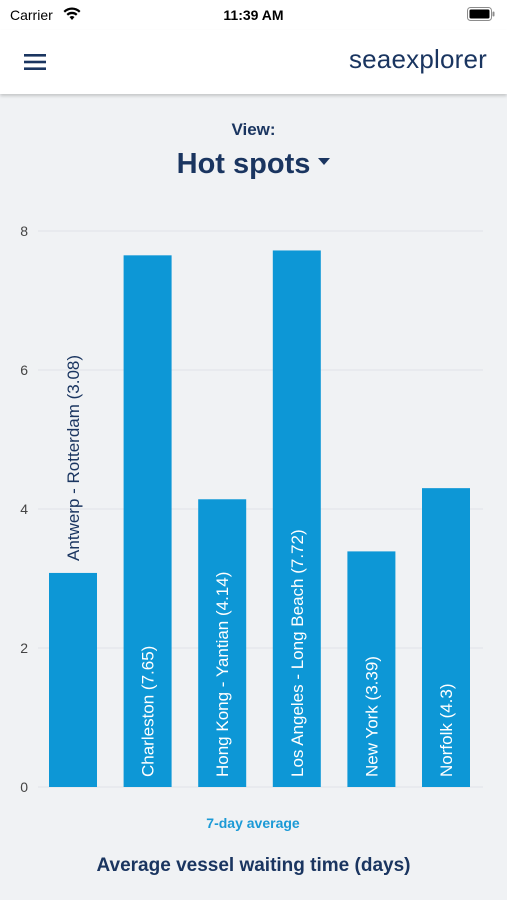 Image resolution: width=507 pixels, height=900 pixels. Describe the element at coordinates (253, 129) in the screenshot. I see `view-label: View:` at that location.